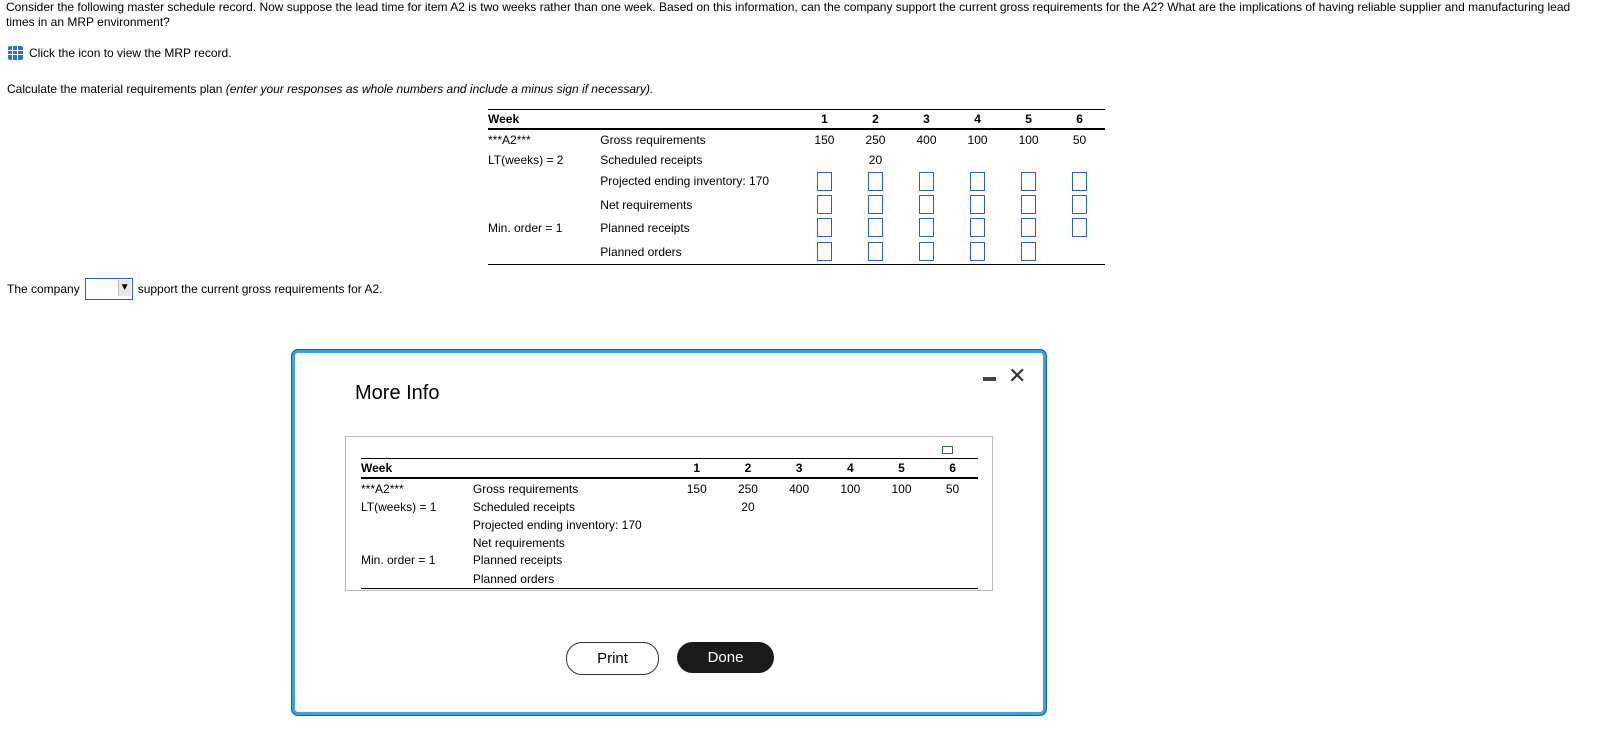 The width and height of the screenshot is (1607, 753). I want to click on lead-time: LT(weeks) = 1, so click(399, 507).